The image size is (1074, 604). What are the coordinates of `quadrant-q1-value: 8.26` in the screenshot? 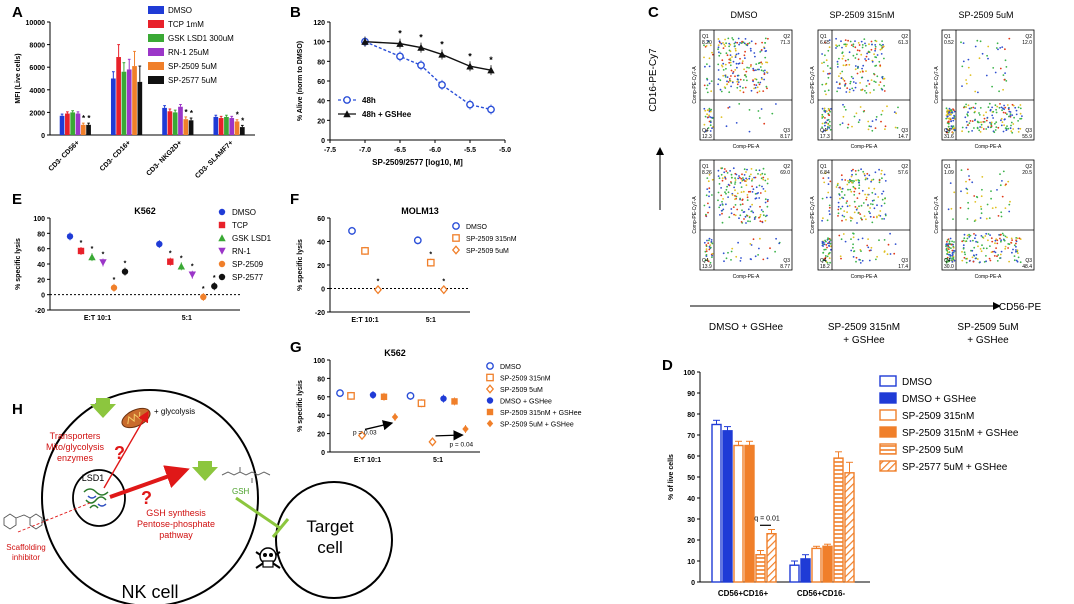 It's located at (707, 173).